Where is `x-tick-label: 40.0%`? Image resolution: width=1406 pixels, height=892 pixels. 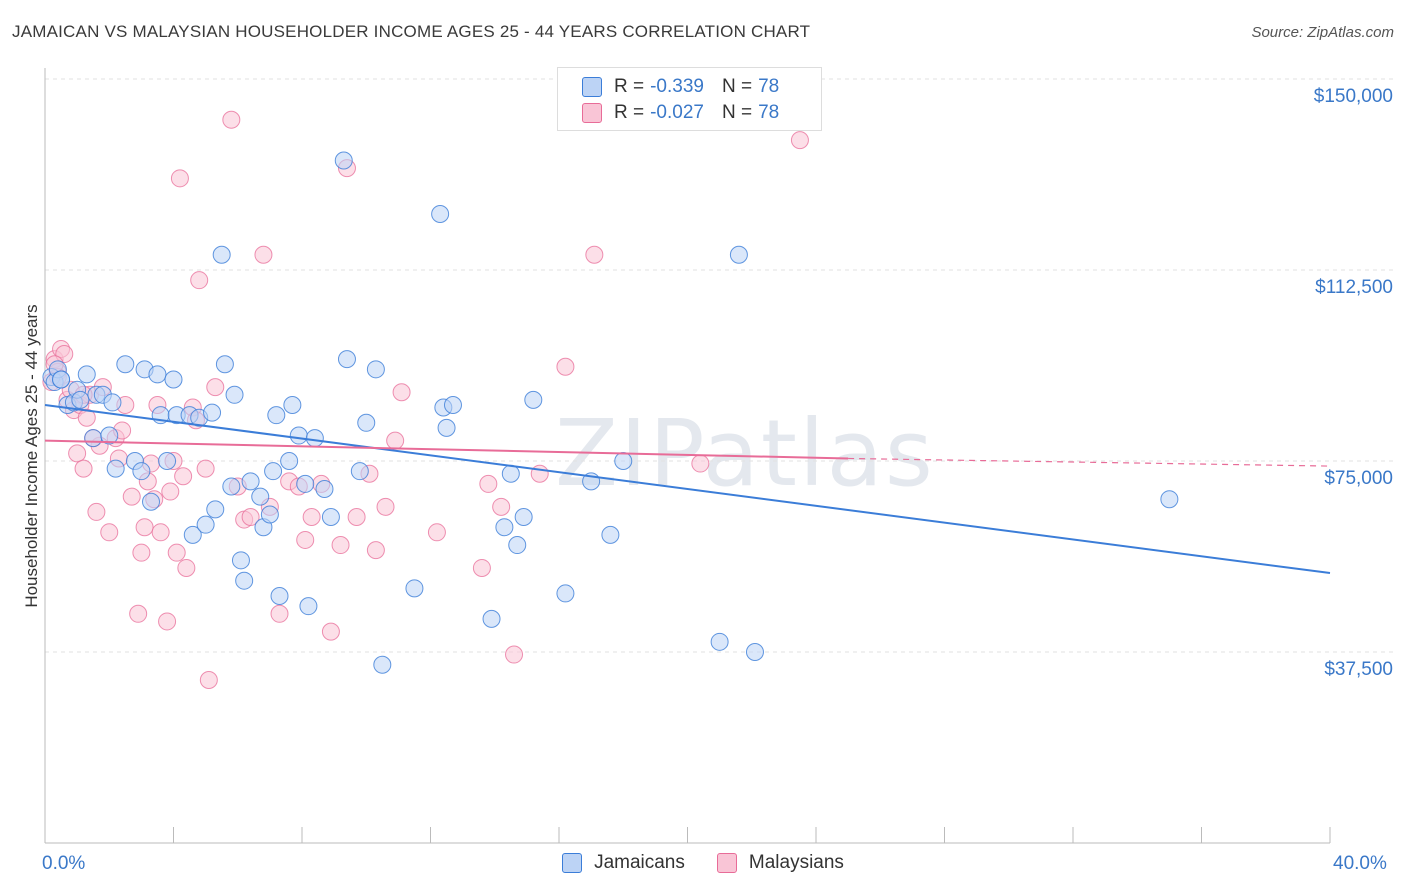
x-tick-label: 40.0% is located at coordinates (1360, 863).